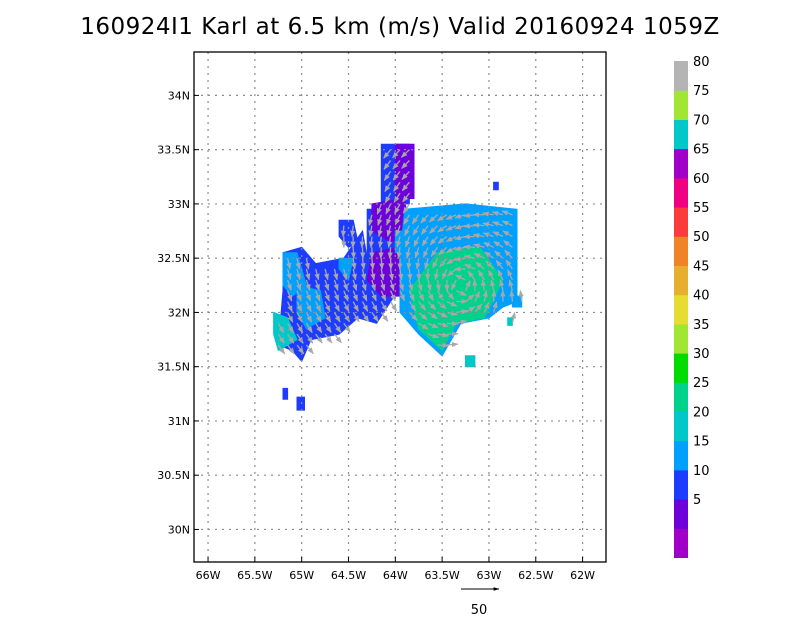 This screenshot has width=800, height=618. What do you see at coordinates (489, 575) in the screenshot?
I see `x-tick-label: 63W` at bounding box center [489, 575].